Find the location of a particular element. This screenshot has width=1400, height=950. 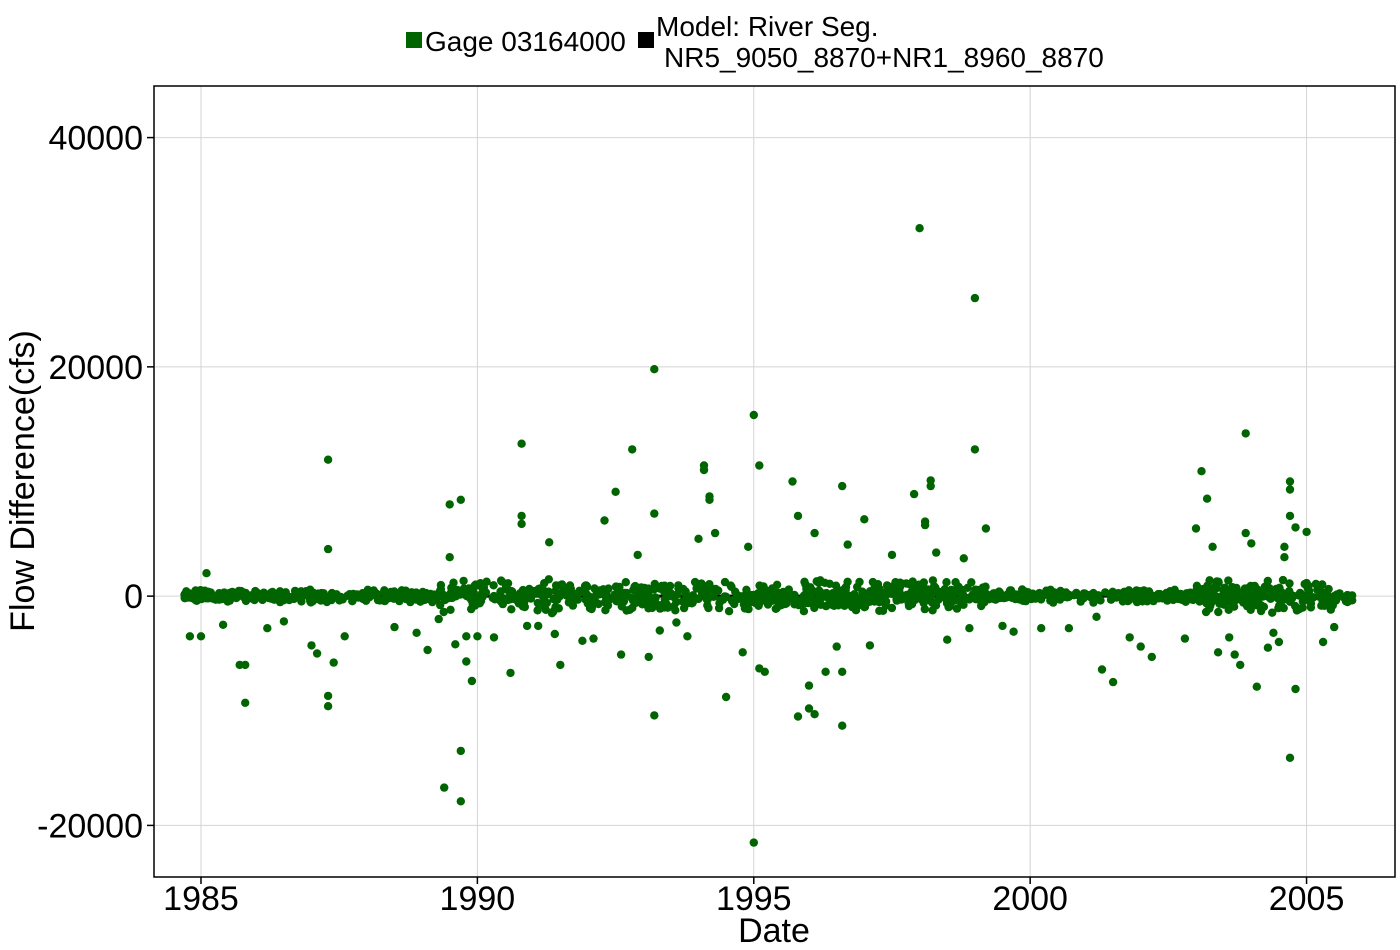

x-axis-title: Date is located at coordinates (774, 931).